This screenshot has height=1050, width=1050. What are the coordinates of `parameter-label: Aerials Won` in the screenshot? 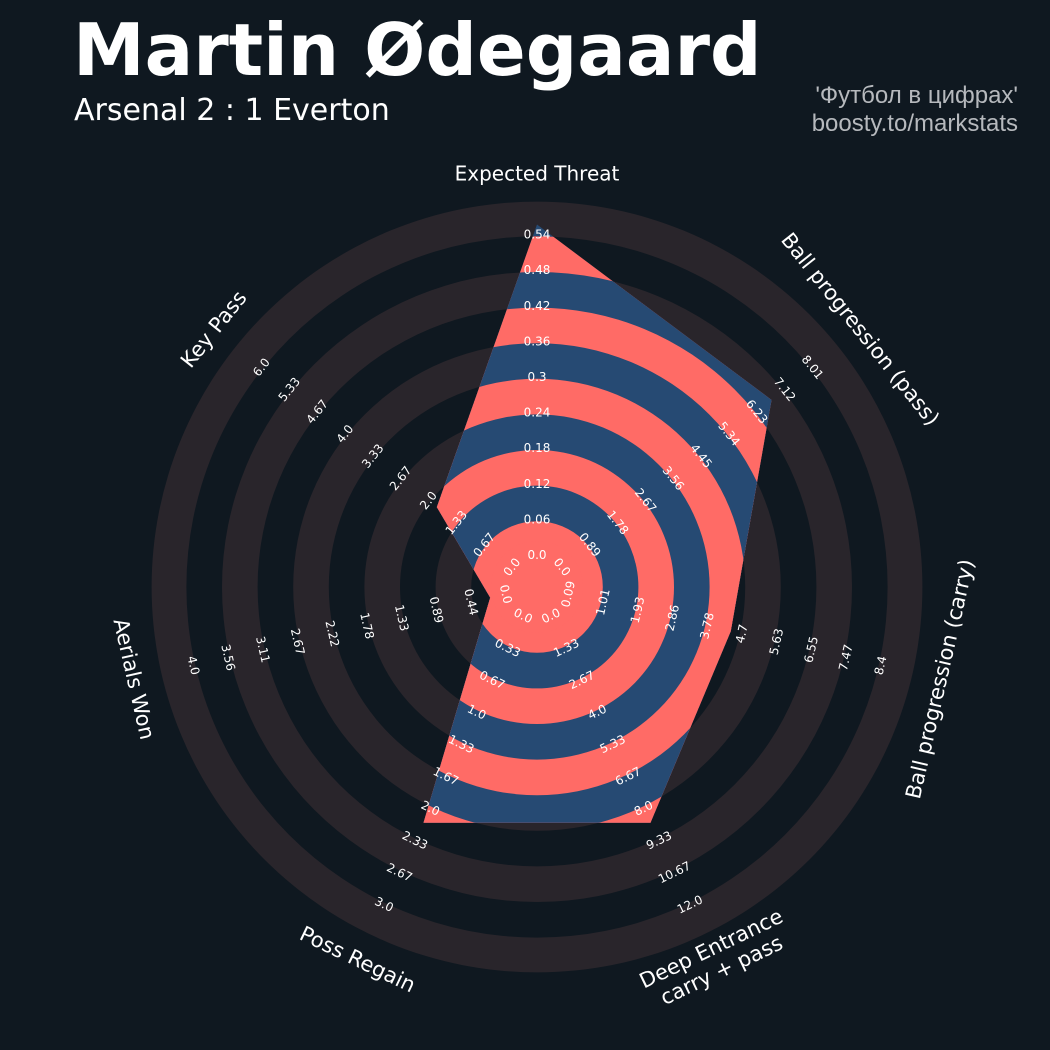 It's located at (134, 679).